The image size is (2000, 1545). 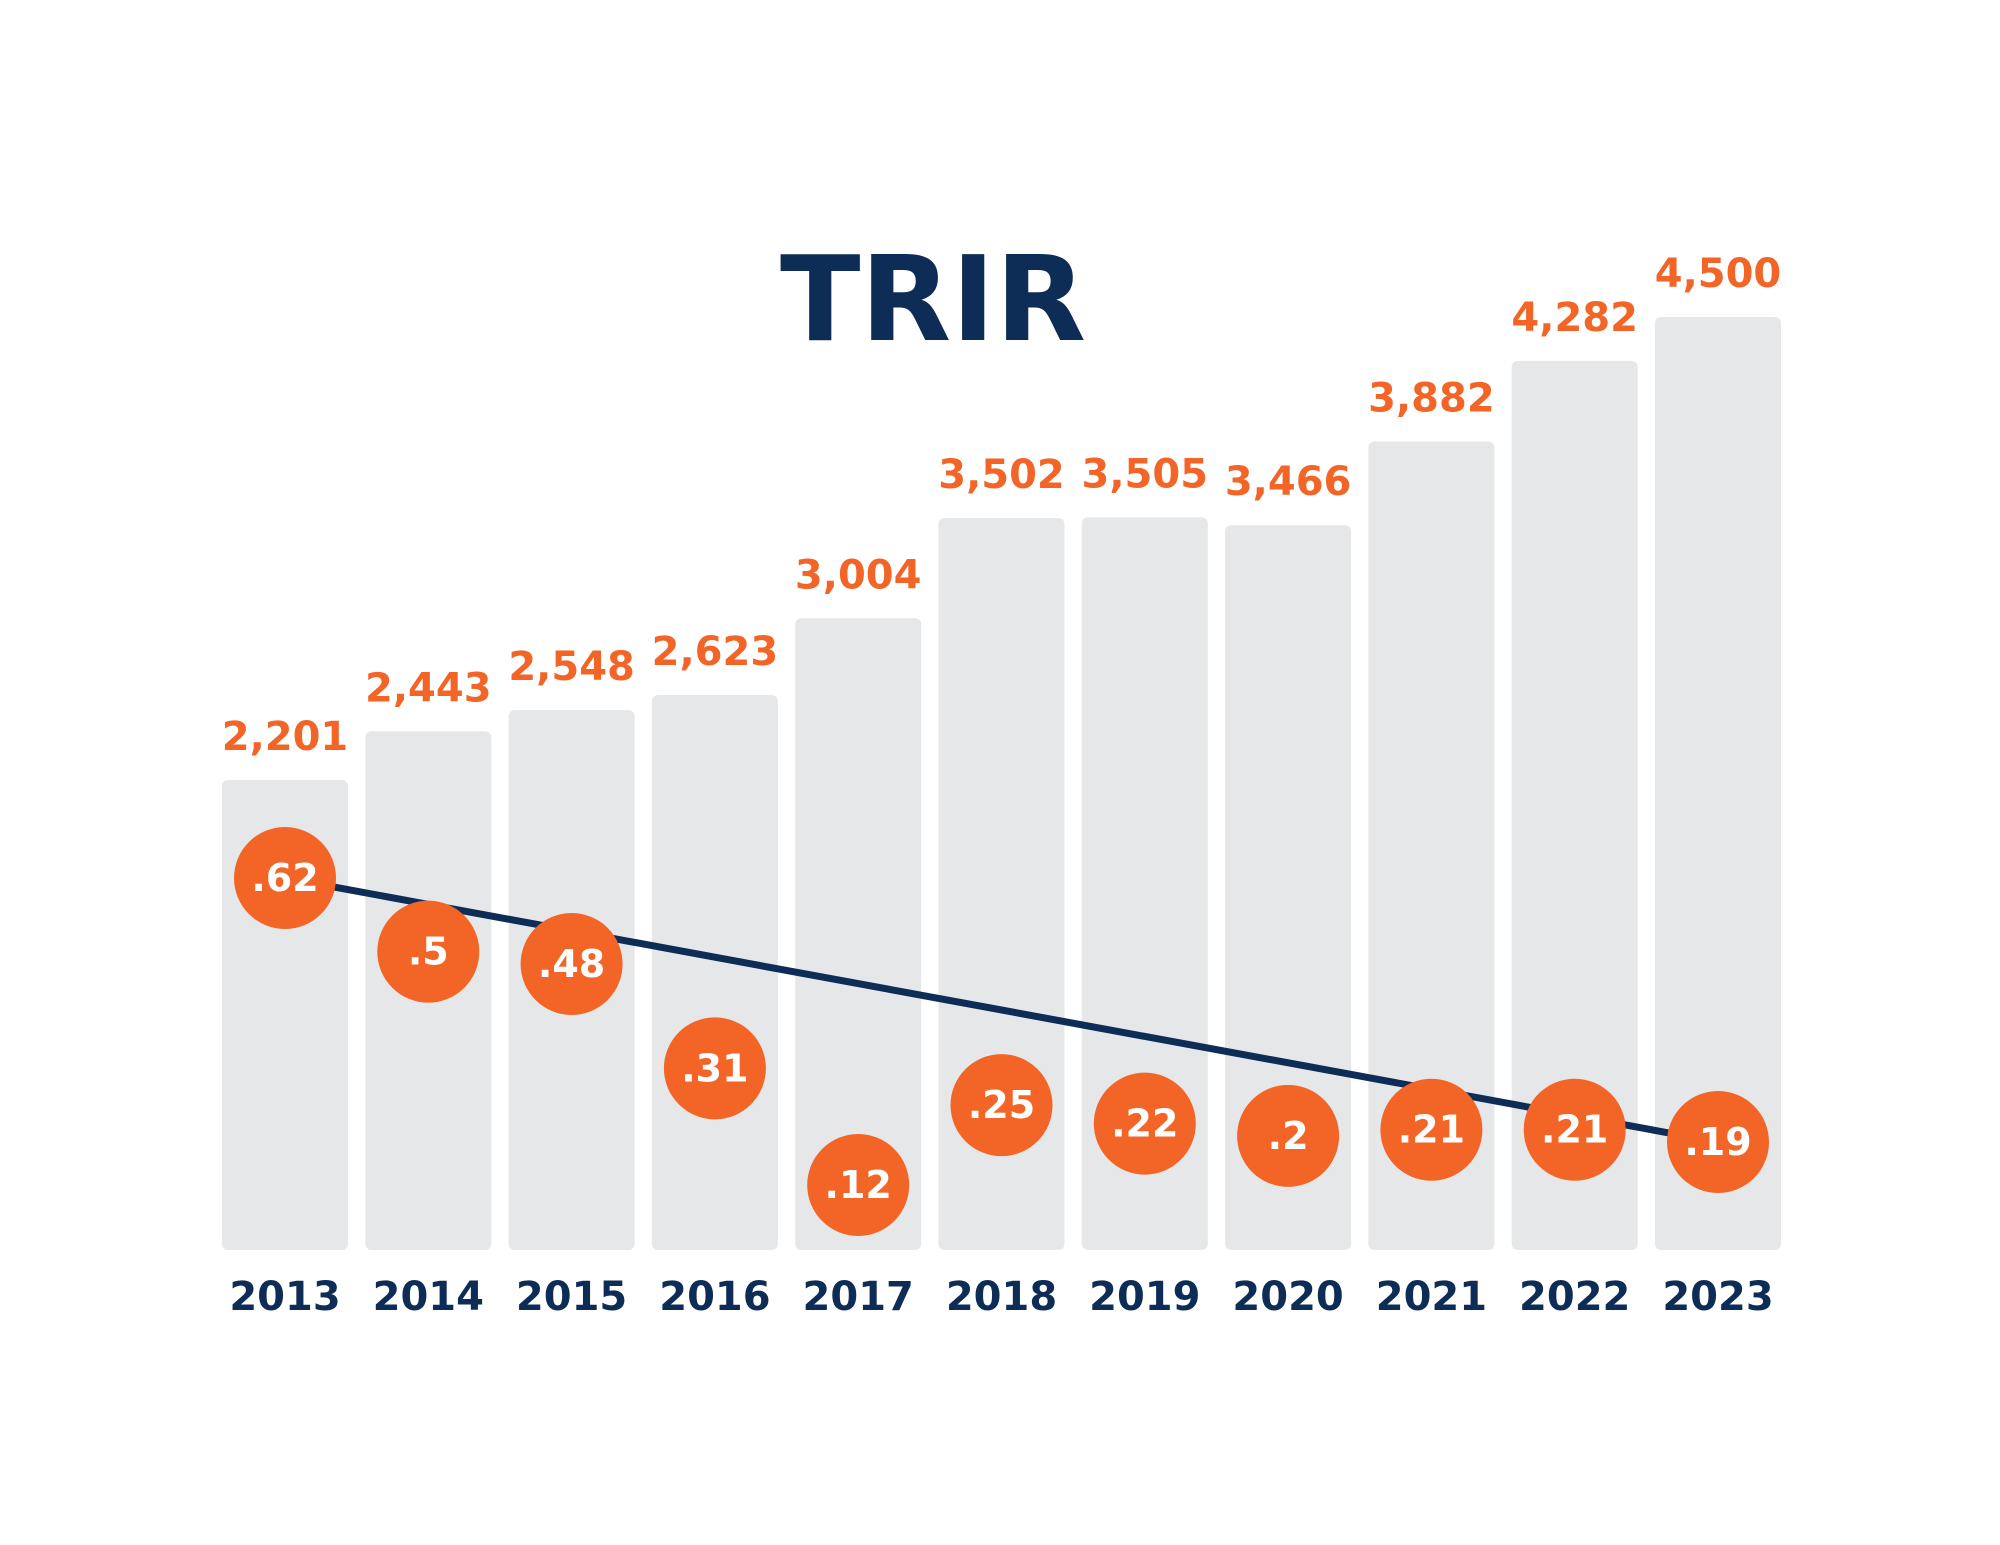 I want to click on bar-value-label-2022: 4,282, so click(x=1574, y=318).